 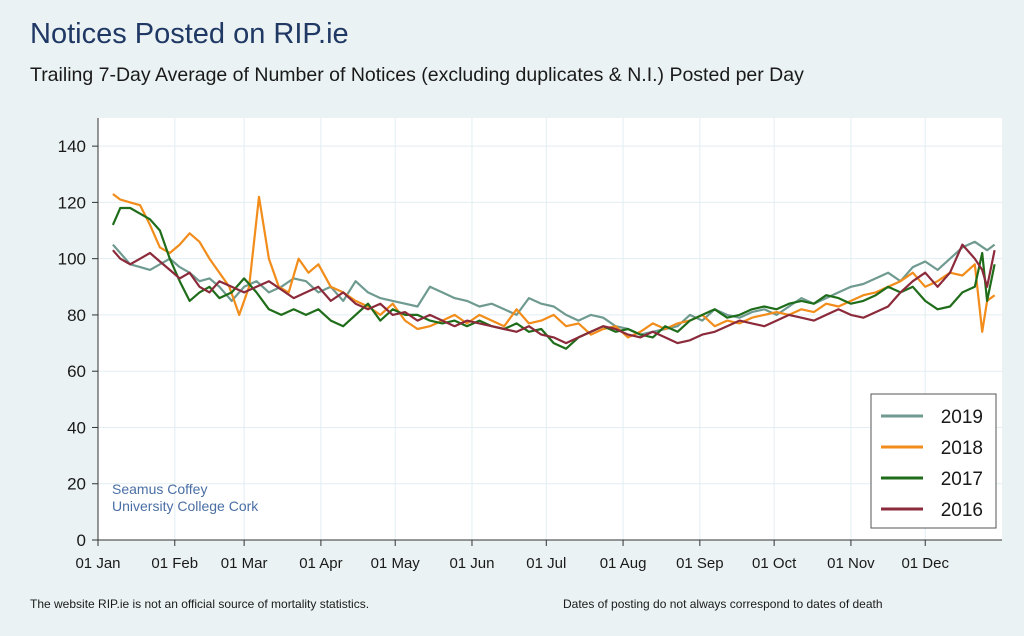 I want to click on legend-label-2019: 2019, so click(x=962, y=417).